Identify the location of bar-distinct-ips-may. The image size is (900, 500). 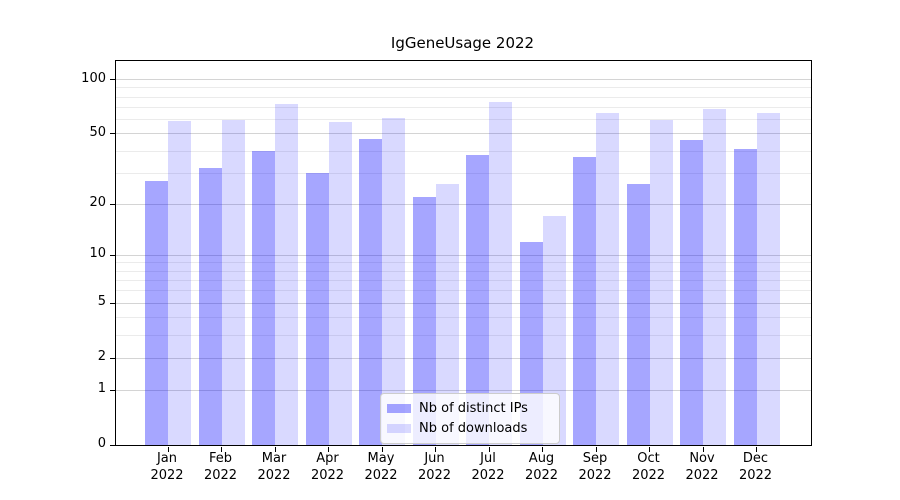
(370, 291).